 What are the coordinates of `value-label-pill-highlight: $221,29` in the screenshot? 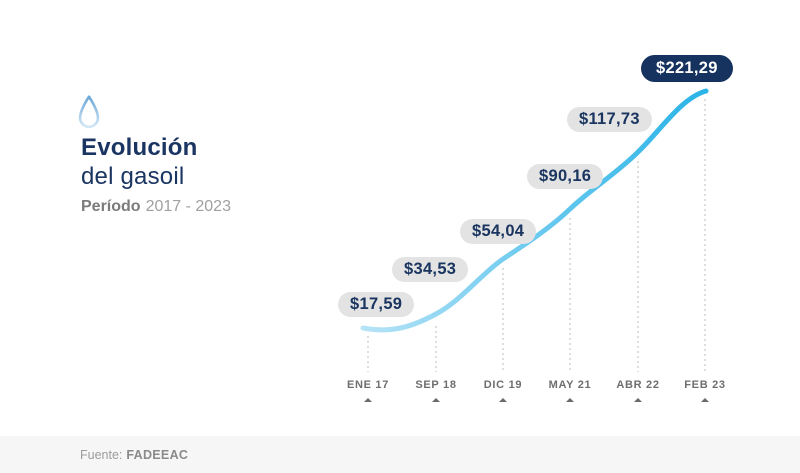 It's located at (687, 68).